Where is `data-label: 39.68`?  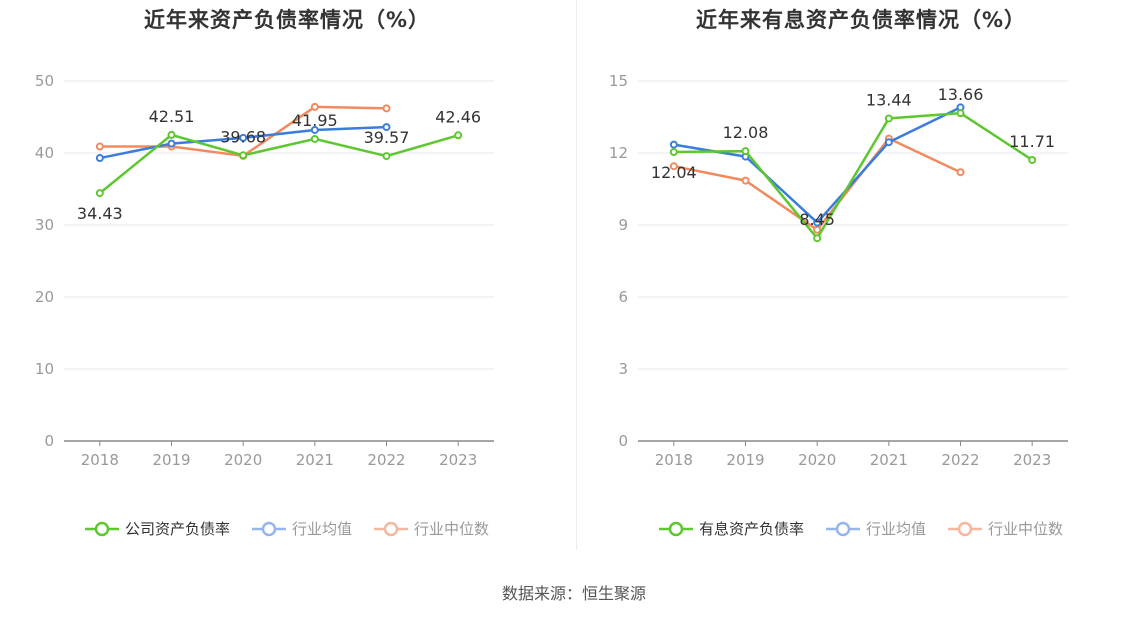 data-label: 39.68 is located at coordinates (243, 136).